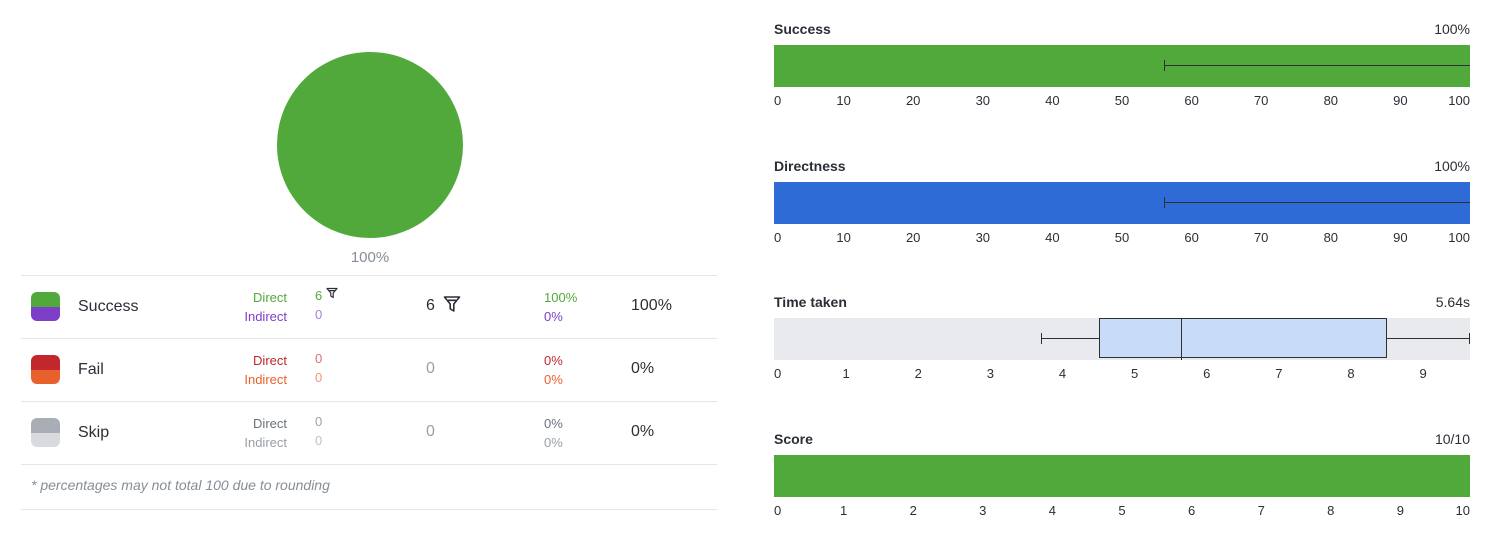 Image resolution: width=1497 pixels, height=544 pixels. I want to click on whisker-cap-high, so click(1469, 338).